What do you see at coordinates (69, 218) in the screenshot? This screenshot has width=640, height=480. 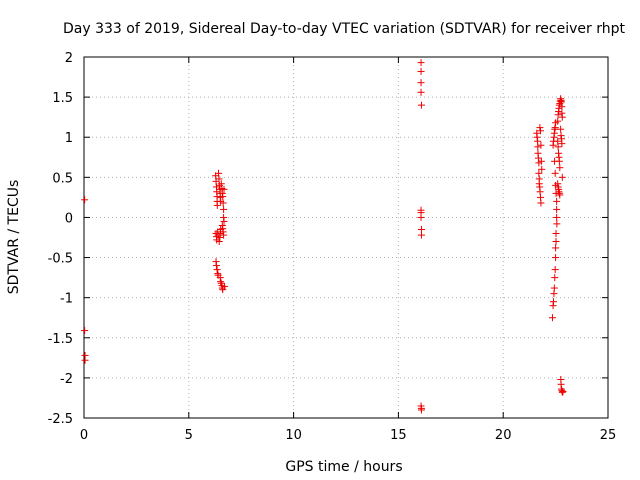 I see `y-tick-label: 0` at bounding box center [69, 218].